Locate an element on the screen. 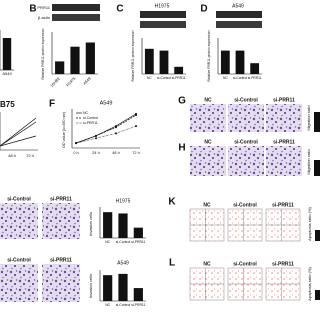 The width and height of the screenshot is (320, 320). legend-label: NC is located at coordinates (86, 113).